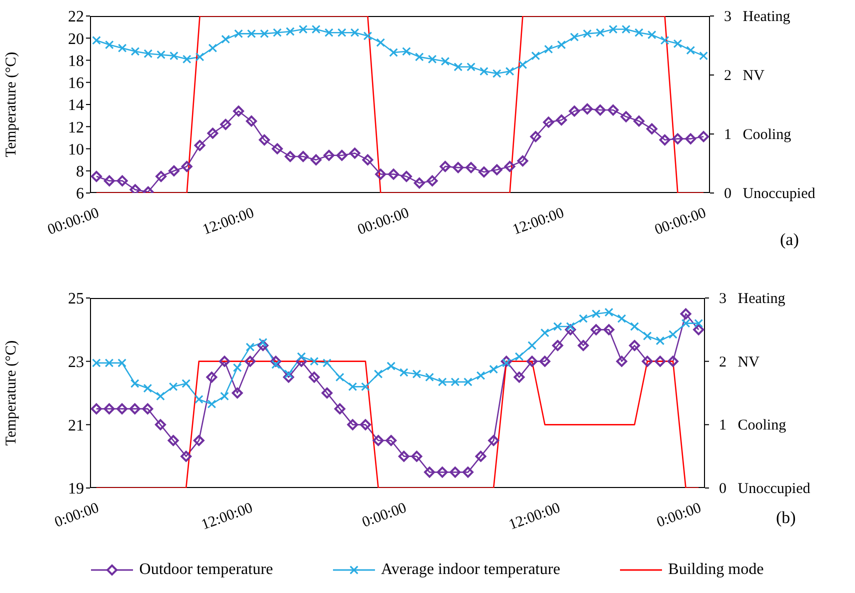 This screenshot has width=855, height=593. What do you see at coordinates (76, 299) in the screenshot?
I see `y-tick-label: 25` at bounding box center [76, 299].